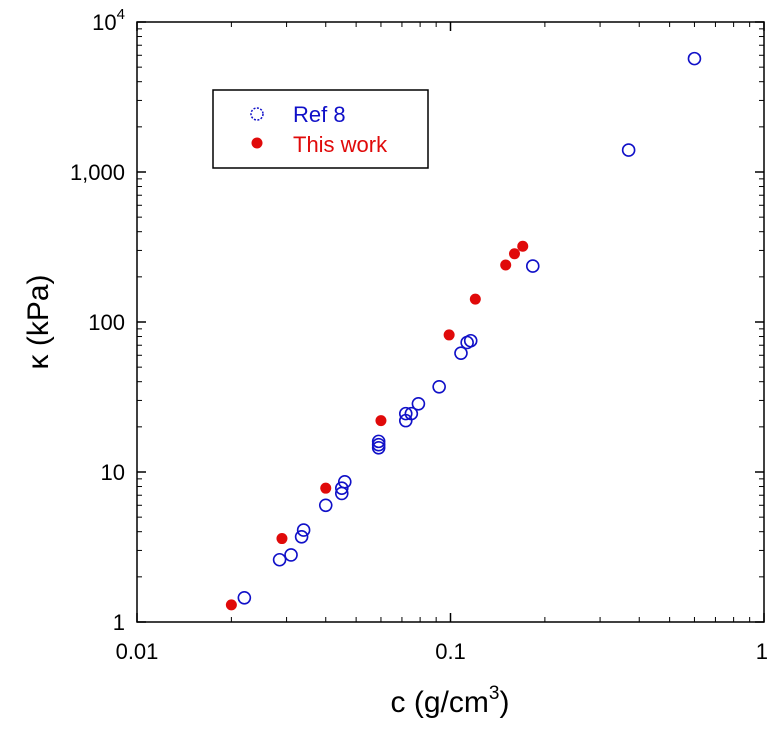  What do you see at coordinates (121, 14) in the screenshot?
I see `y-tick-label-exponent: 4` at bounding box center [121, 14].